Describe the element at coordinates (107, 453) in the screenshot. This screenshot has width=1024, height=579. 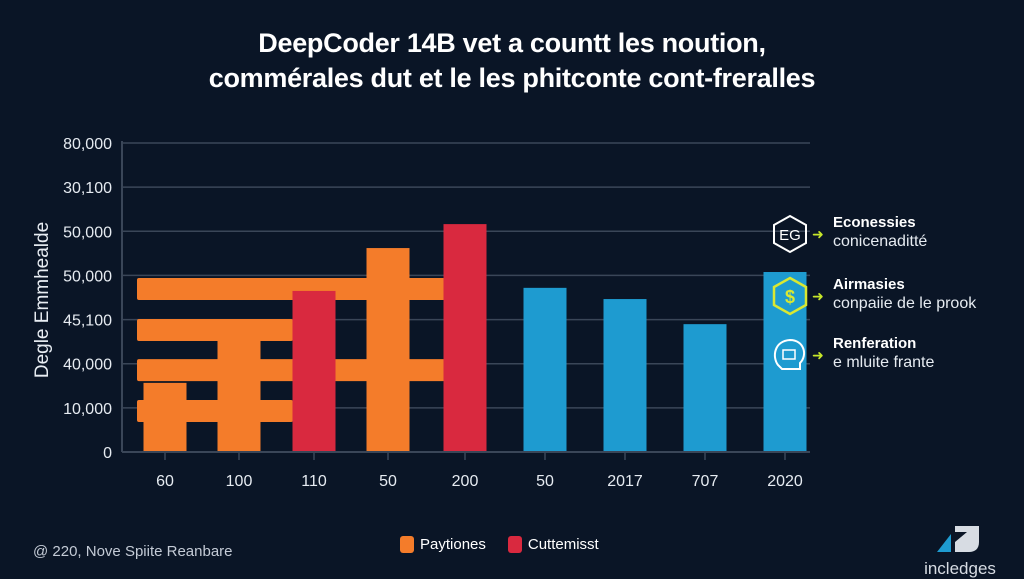
I see `y-tick-label: 0` at that location.